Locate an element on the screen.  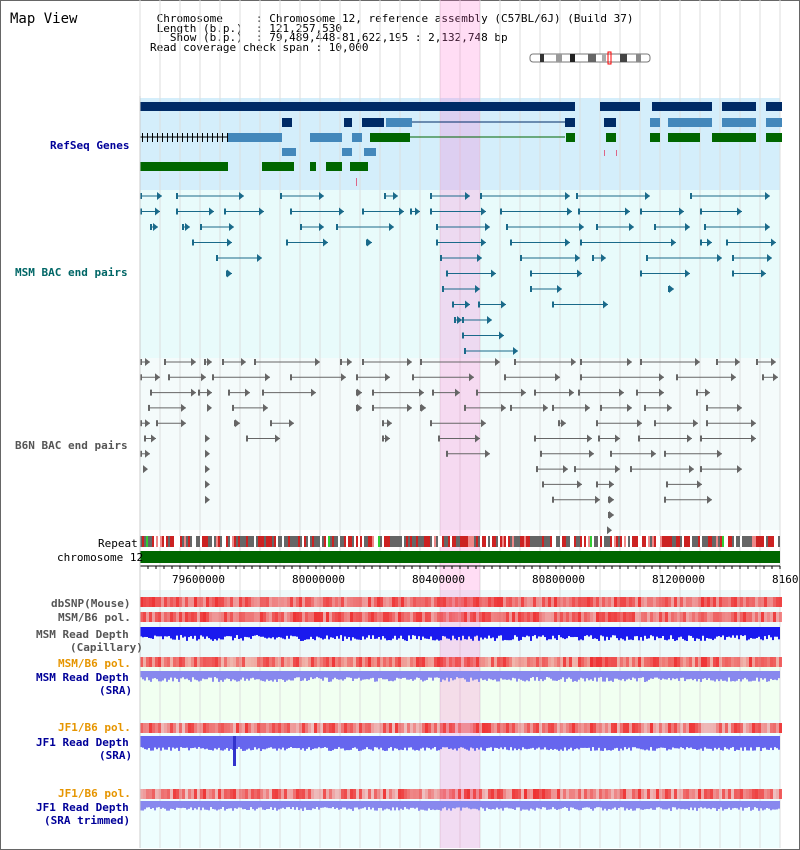
track-label-msm-depth-capillary: MSM Read Depth is located at coordinates (82, 634).